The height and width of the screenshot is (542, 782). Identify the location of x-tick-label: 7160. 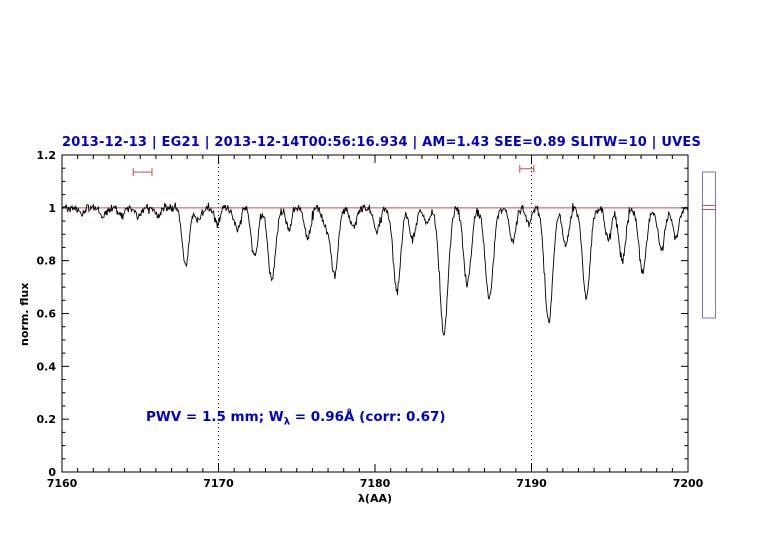
(62, 483).